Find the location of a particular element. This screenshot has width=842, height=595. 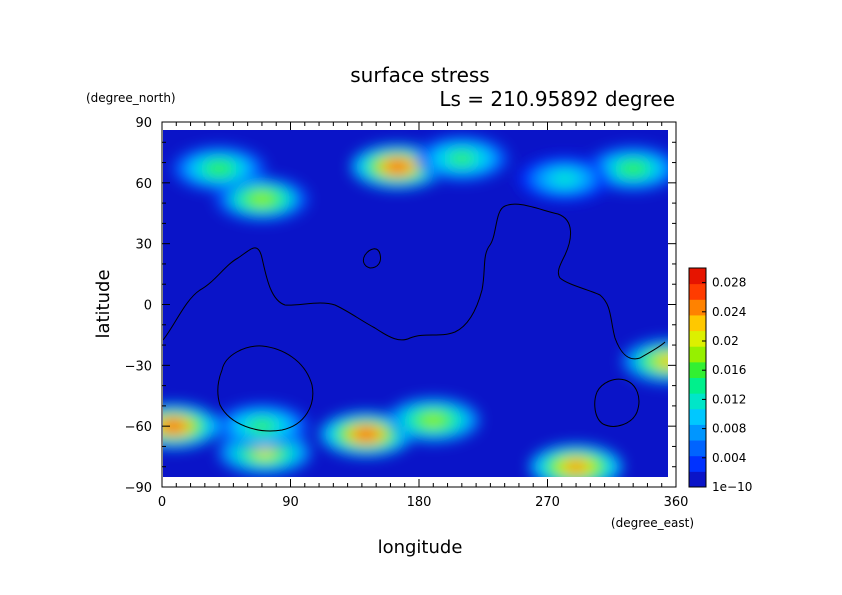

y-tick-label-3: 0 is located at coordinates (148, 306).